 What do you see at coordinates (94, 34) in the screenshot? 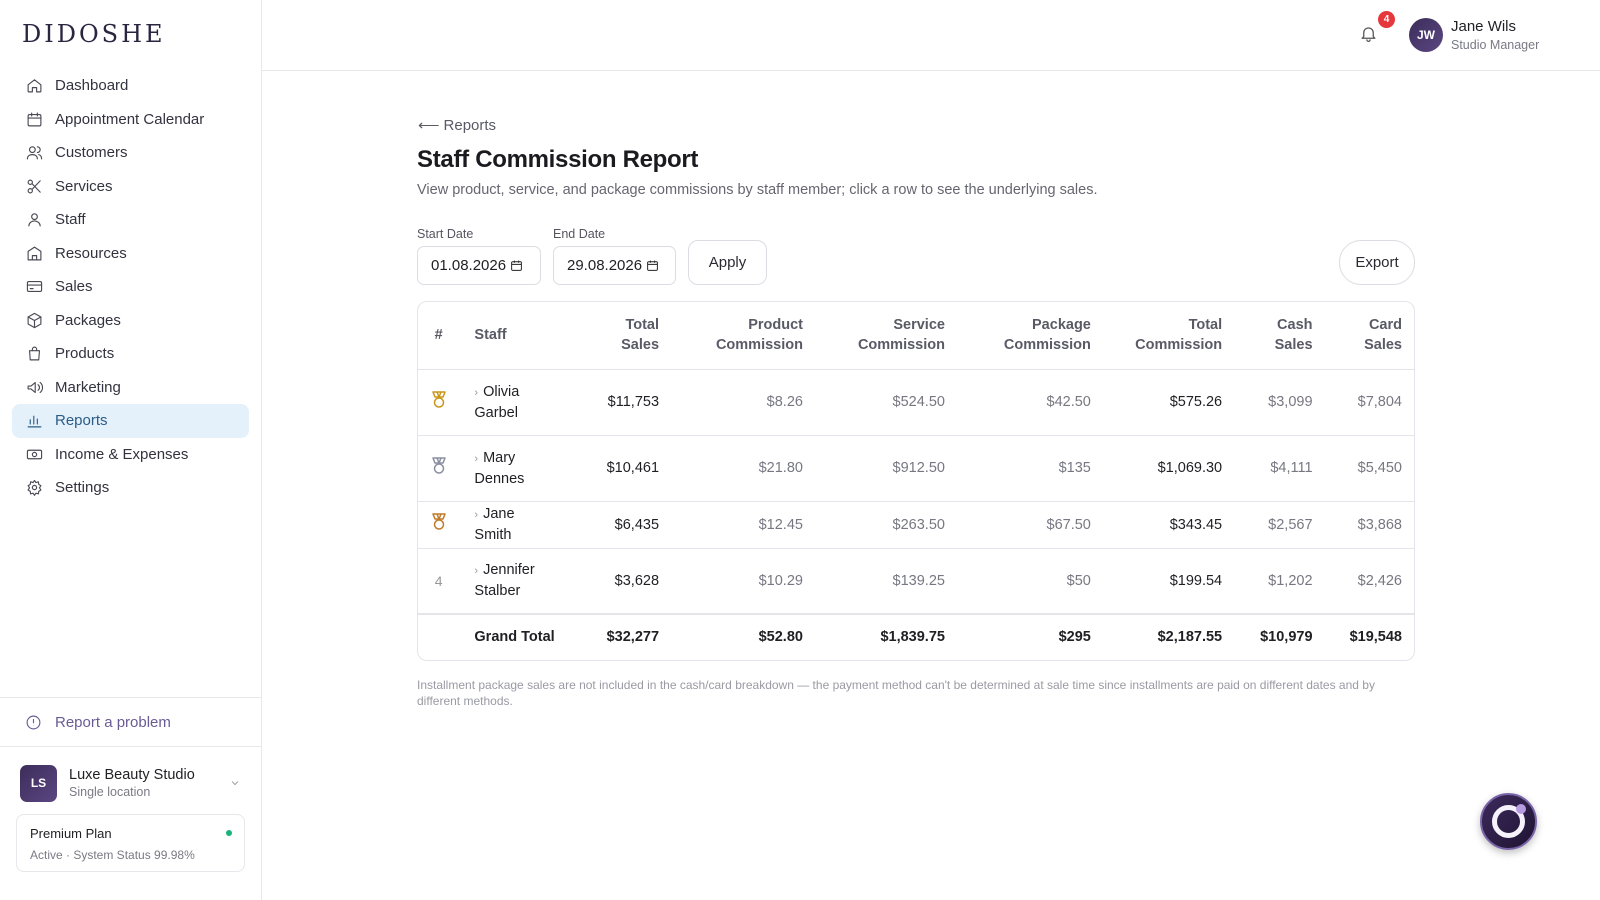
I see `brand-logo: DIDOSHE` at bounding box center [94, 34].